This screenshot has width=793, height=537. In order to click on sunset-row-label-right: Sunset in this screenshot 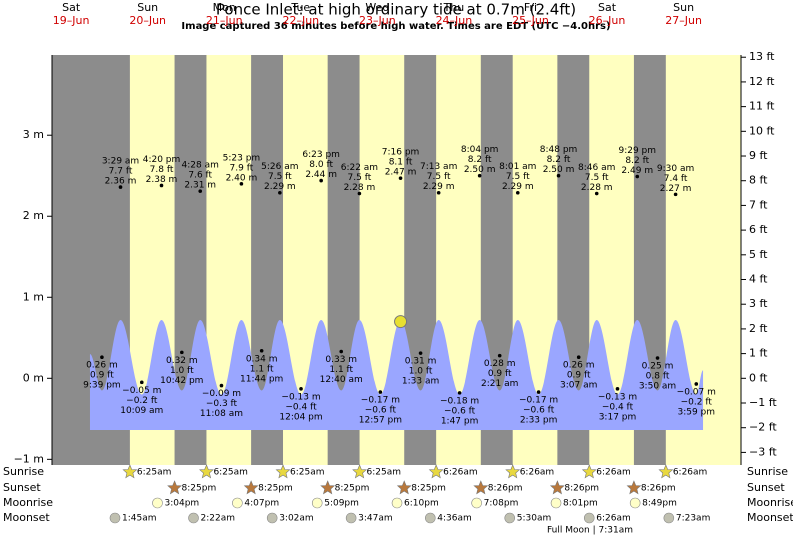, I will do `click(766, 487)`.